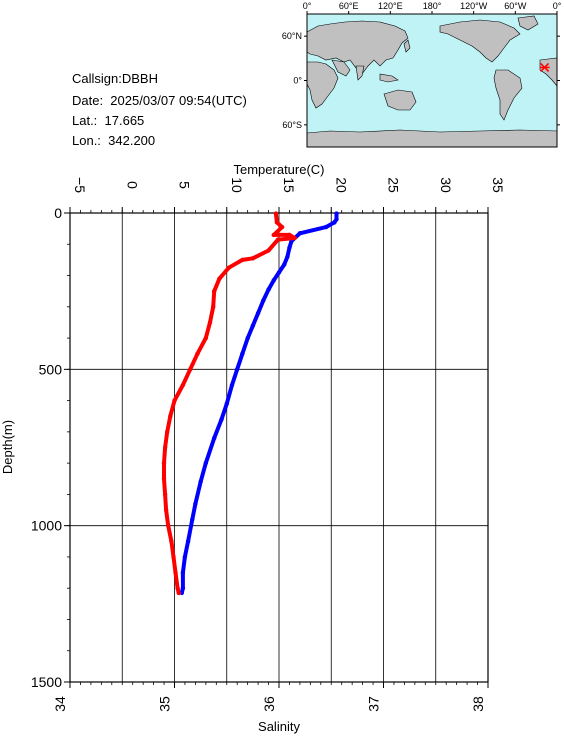 Image resolution: width=564 pixels, height=736 pixels. I want to click on land-antarctica, so click(432, 138).